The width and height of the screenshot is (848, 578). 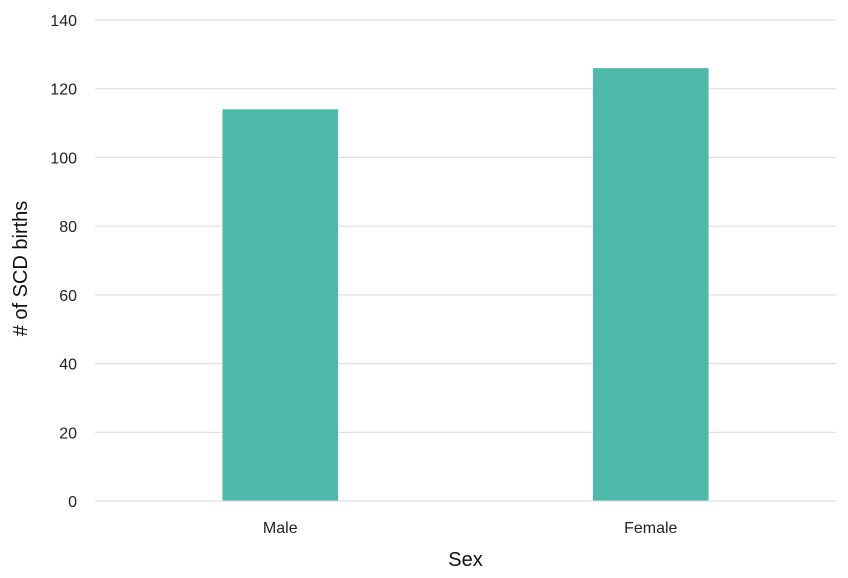 I want to click on x-tick-label: Male, so click(x=280, y=528).